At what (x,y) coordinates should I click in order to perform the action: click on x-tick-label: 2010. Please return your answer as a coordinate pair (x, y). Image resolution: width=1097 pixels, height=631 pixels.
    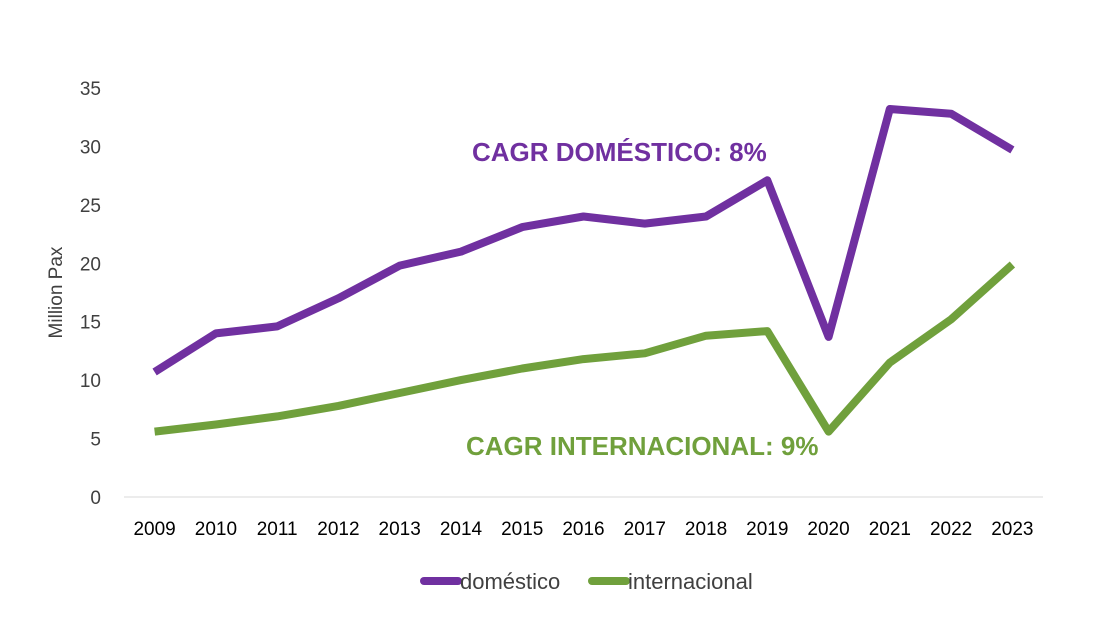
    Looking at the image, I should click on (216, 529).